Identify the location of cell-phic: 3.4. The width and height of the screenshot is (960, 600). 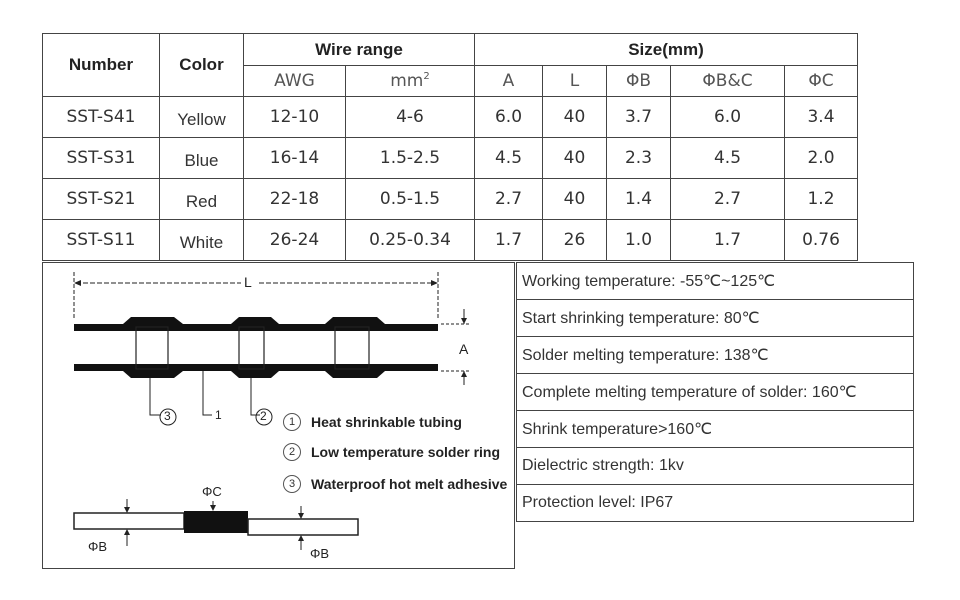
(821, 117).